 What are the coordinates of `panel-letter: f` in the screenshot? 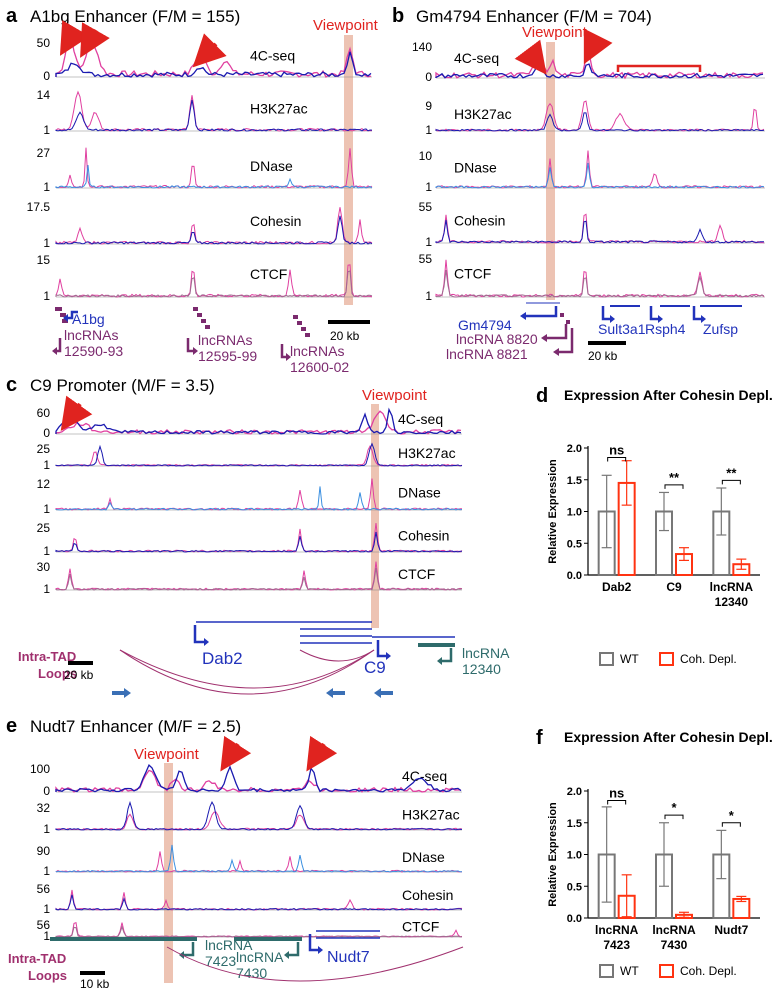 It's located at (539, 738).